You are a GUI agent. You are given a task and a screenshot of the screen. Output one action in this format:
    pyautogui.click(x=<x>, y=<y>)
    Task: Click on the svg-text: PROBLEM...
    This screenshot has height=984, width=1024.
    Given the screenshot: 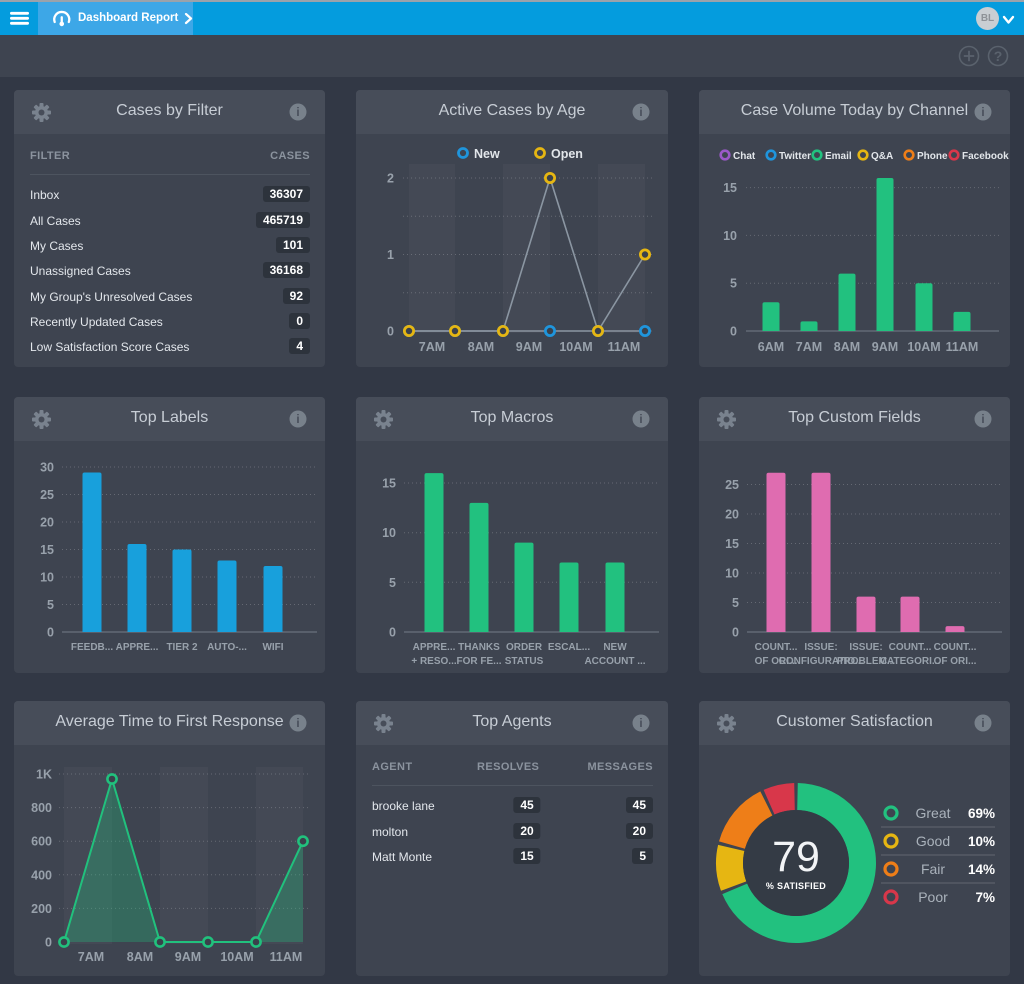 What is the action you would take?
    pyautogui.click(x=866, y=661)
    